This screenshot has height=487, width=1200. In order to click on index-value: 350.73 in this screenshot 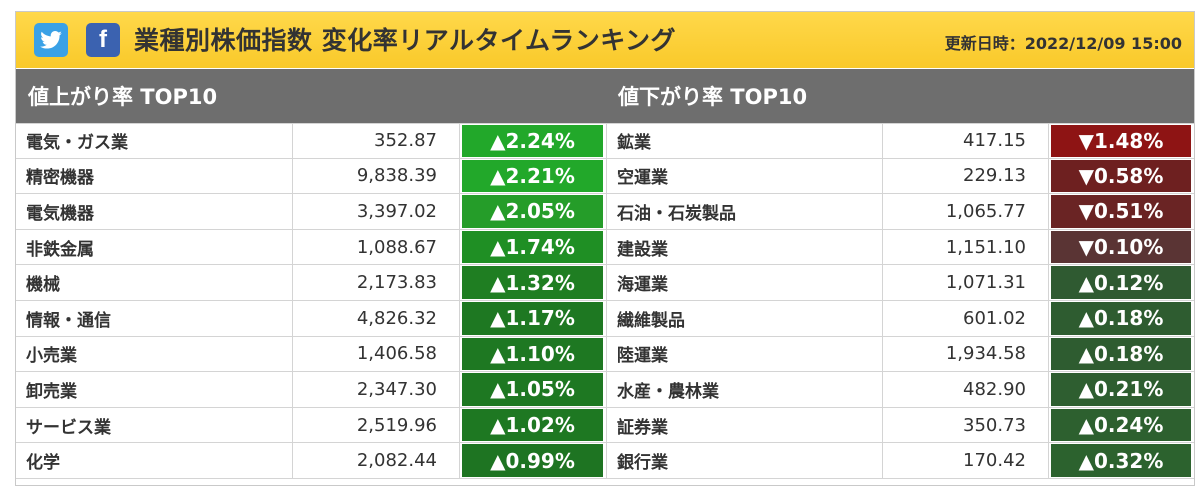, I will do `click(966, 425)`.